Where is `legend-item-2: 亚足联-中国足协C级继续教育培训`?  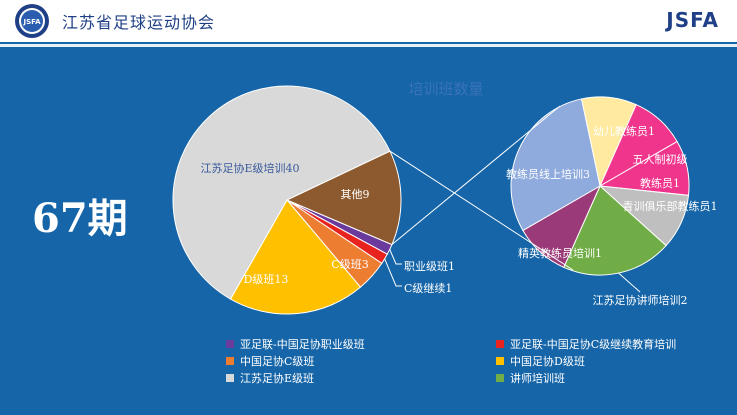
legend-item-2: 亚足联-中国足协C级继续教育培训 is located at coordinates (586, 344).